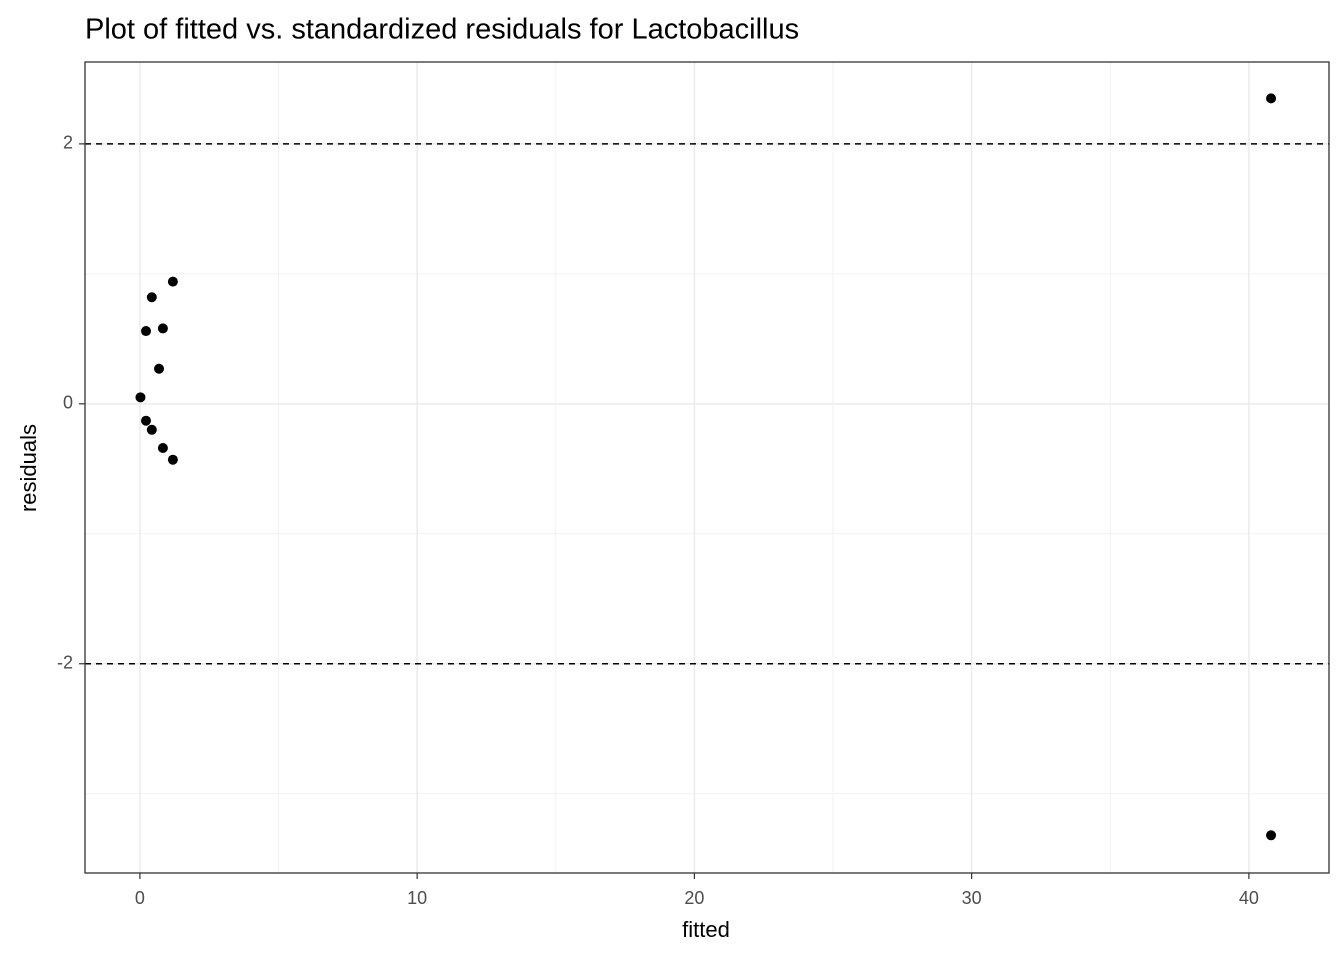  What do you see at coordinates (417, 898) in the screenshot?
I see `x-tick-label: 10` at bounding box center [417, 898].